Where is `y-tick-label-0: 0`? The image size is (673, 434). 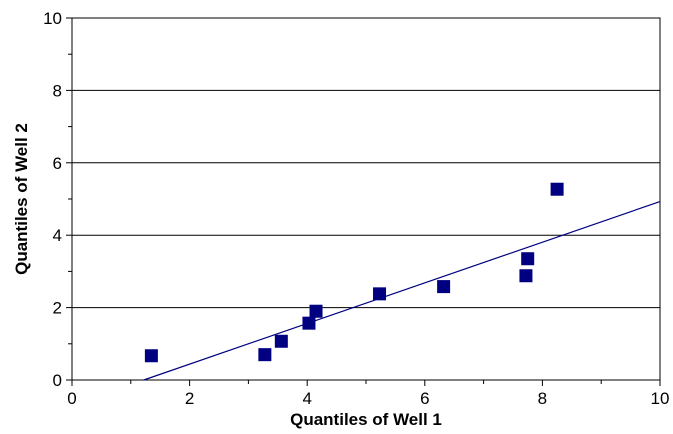 y-tick-label-0: 0 is located at coordinates (57, 380).